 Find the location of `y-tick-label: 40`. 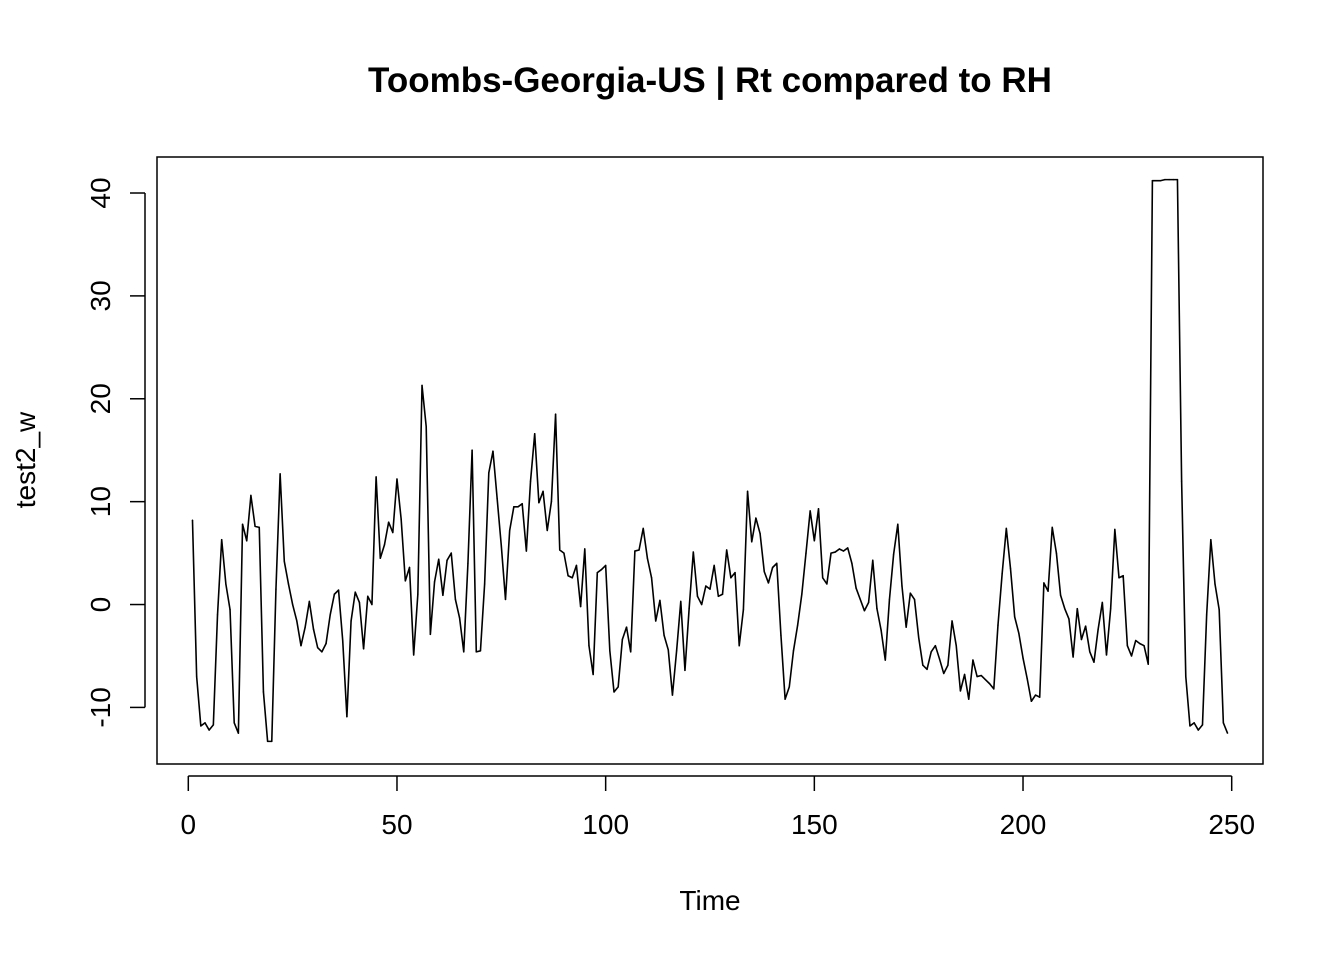

y-tick-label: 40 is located at coordinates (100, 192).